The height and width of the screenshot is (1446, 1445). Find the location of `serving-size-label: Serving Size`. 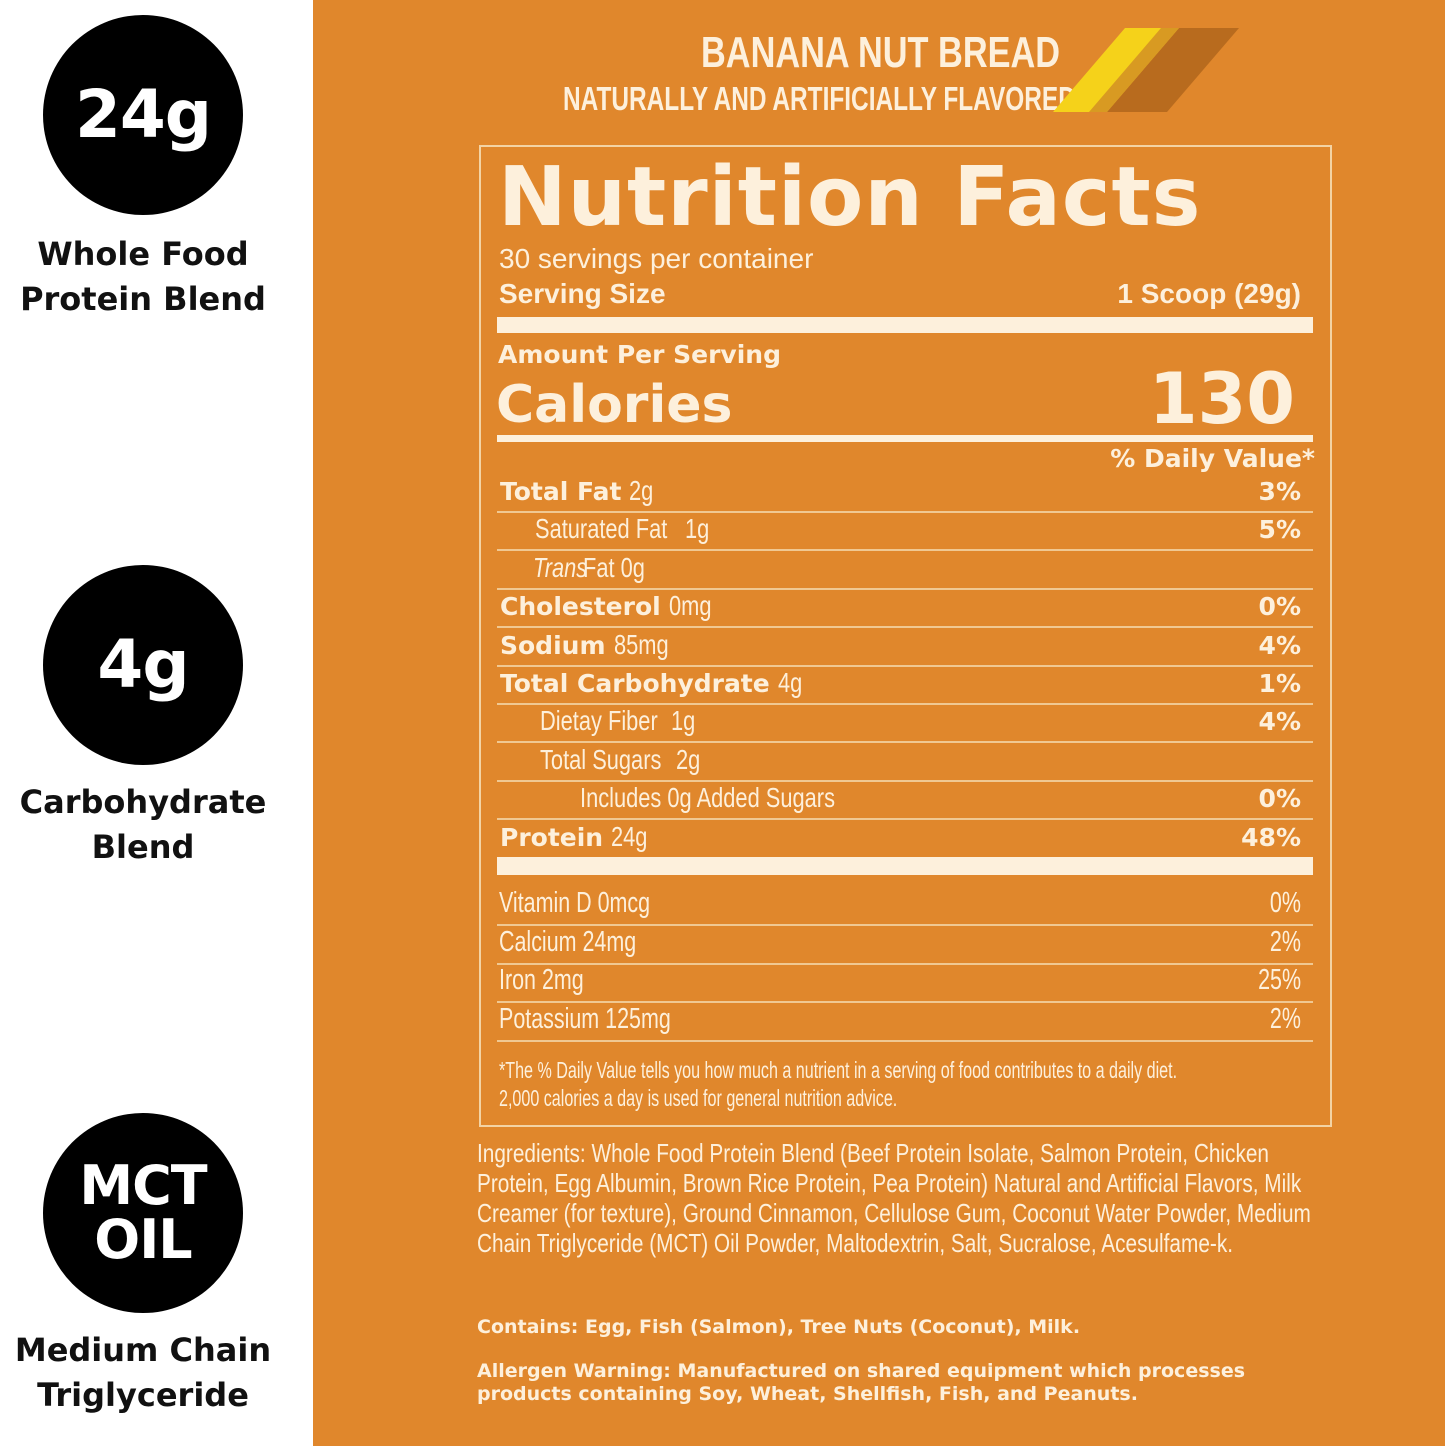

serving-size-label: Serving Size is located at coordinates (582, 293).